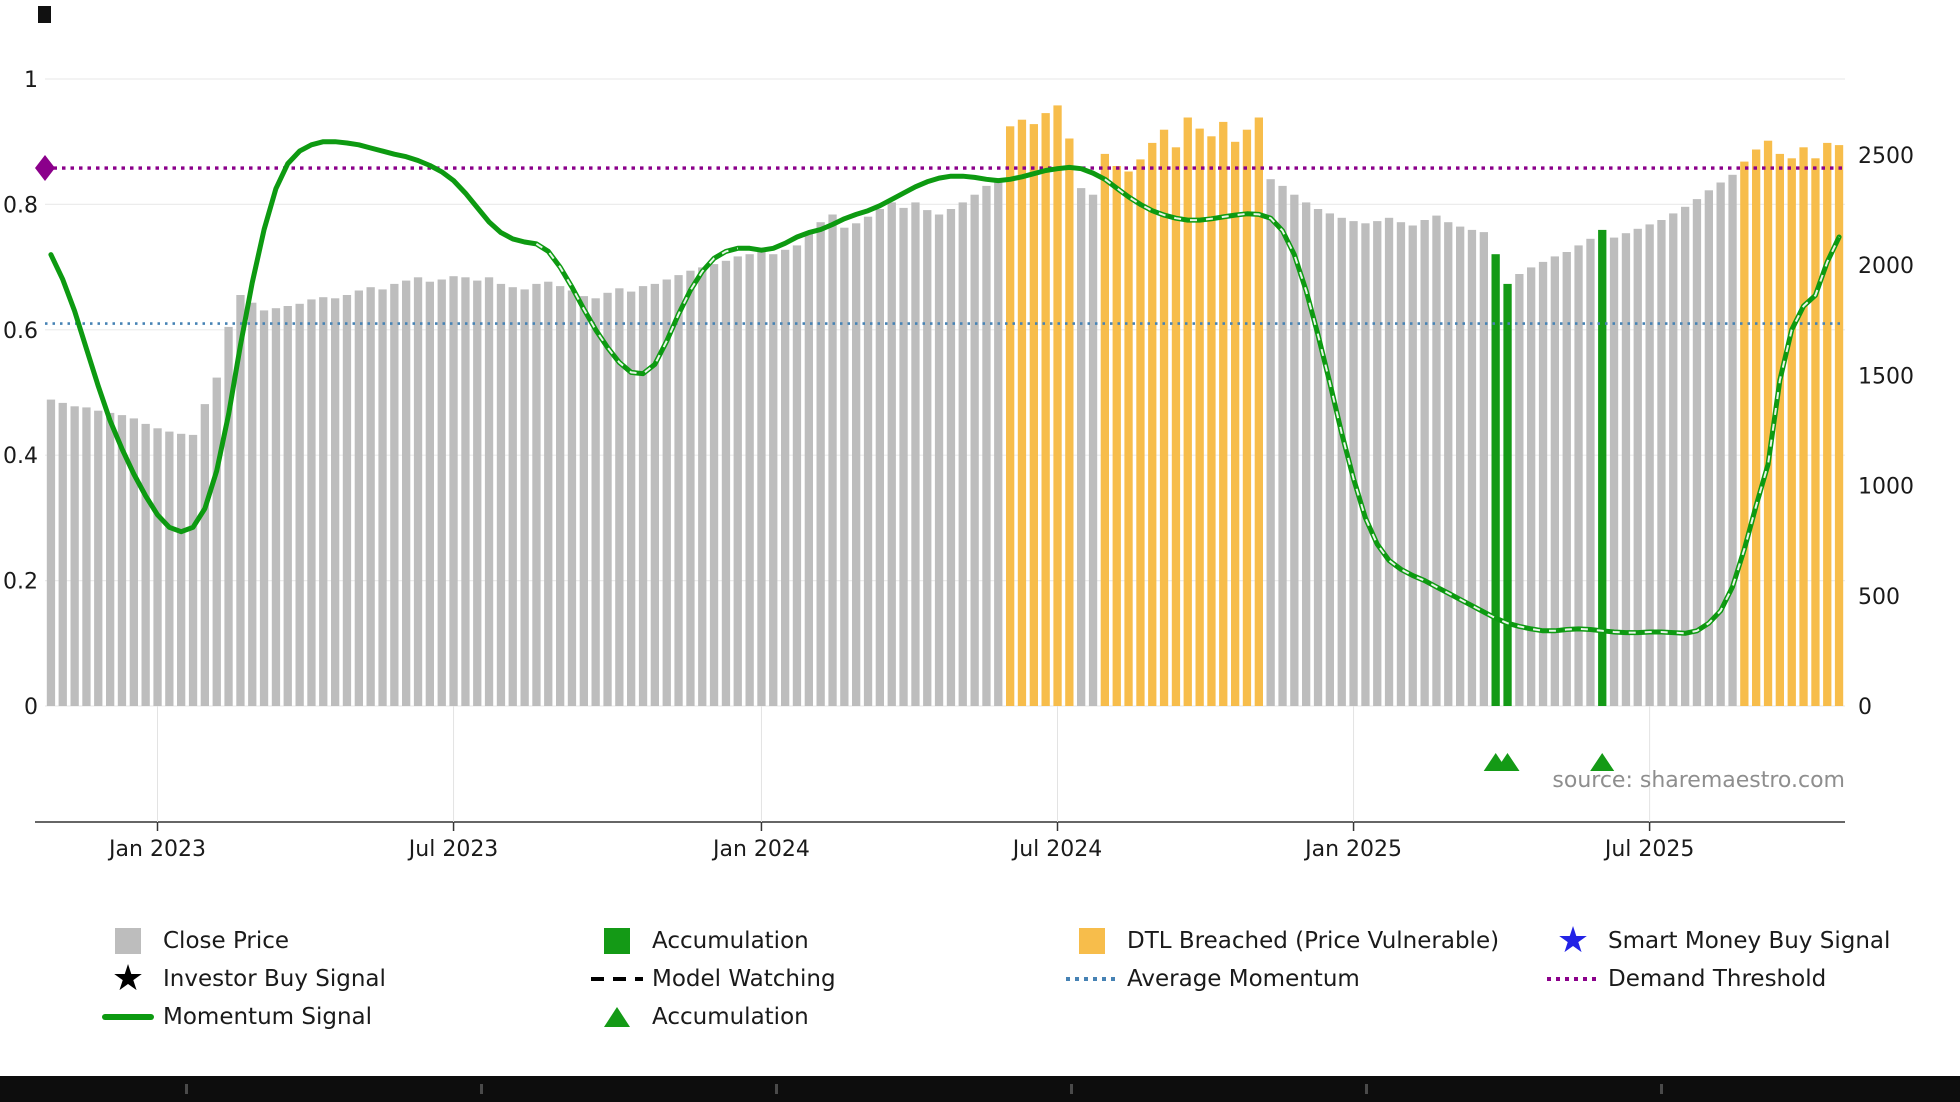 Image resolution: width=1960 pixels, height=1102 pixels. I want to click on legend-item-accumulation-bar: Accumulation, so click(698, 941).